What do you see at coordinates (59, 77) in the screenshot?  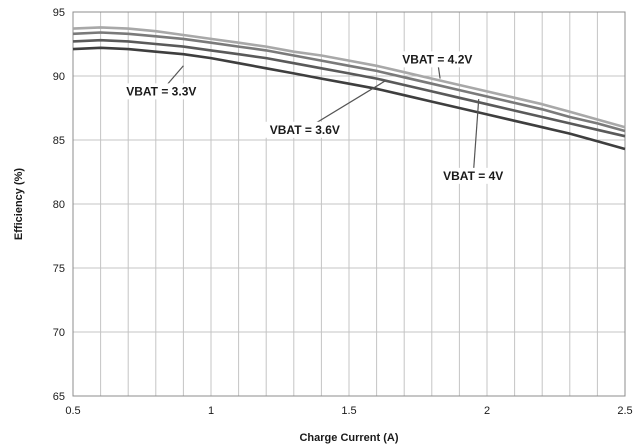 I see `y-tick-label: 90` at bounding box center [59, 77].